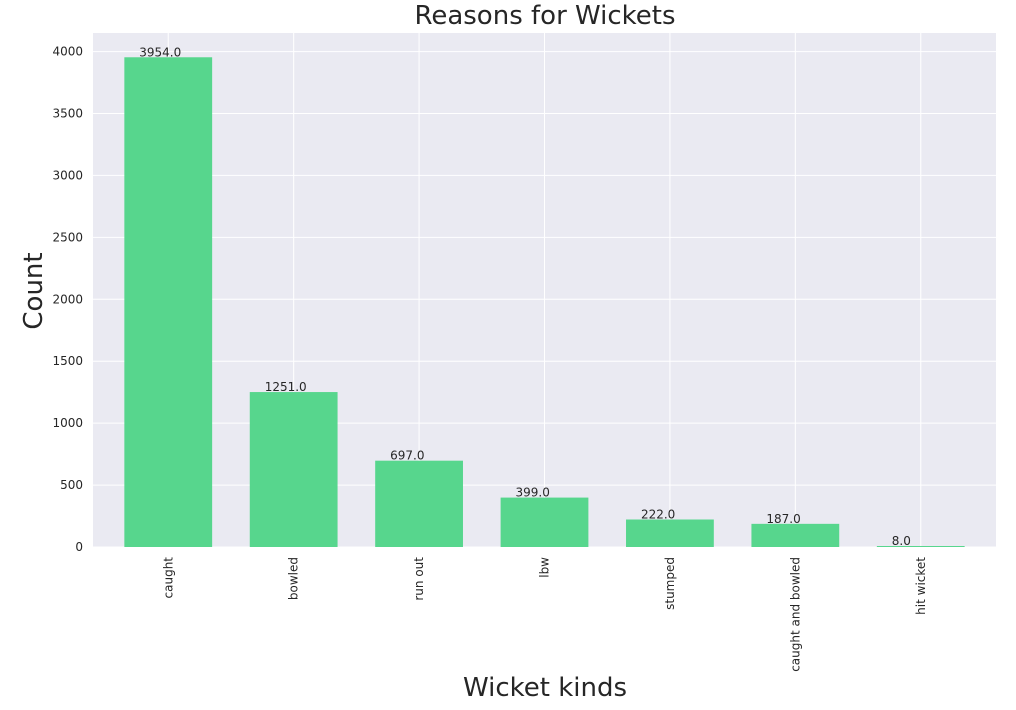 The height and width of the screenshot is (710, 1016). Describe the element at coordinates (670, 583) in the screenshot. I see `x-tick-label-stumped: stumped` at that location.